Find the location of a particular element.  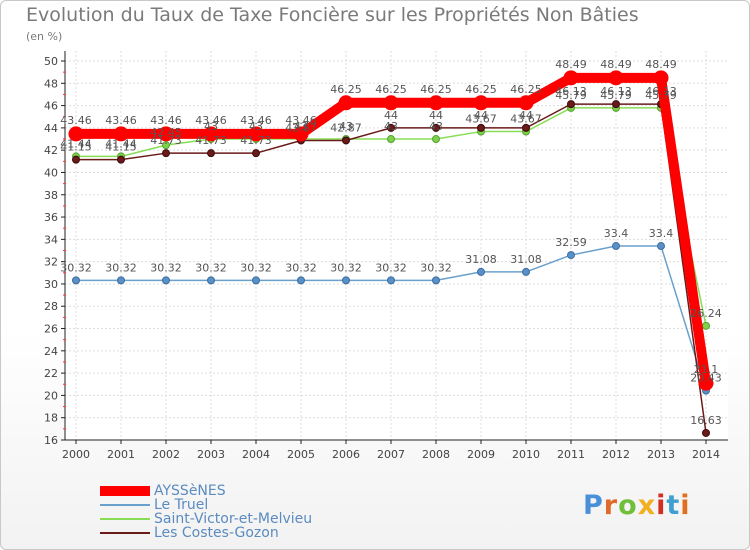

x-tick-label: 2006 is located at coordinates (346, 454).